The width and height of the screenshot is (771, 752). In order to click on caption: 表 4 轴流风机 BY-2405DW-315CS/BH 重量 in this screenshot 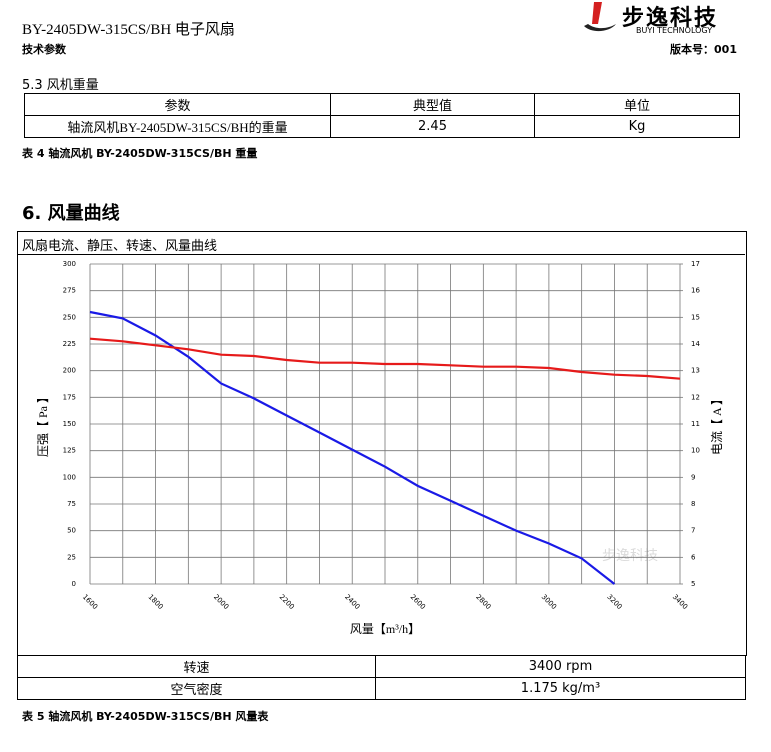, I will do `click(140, 153)`.